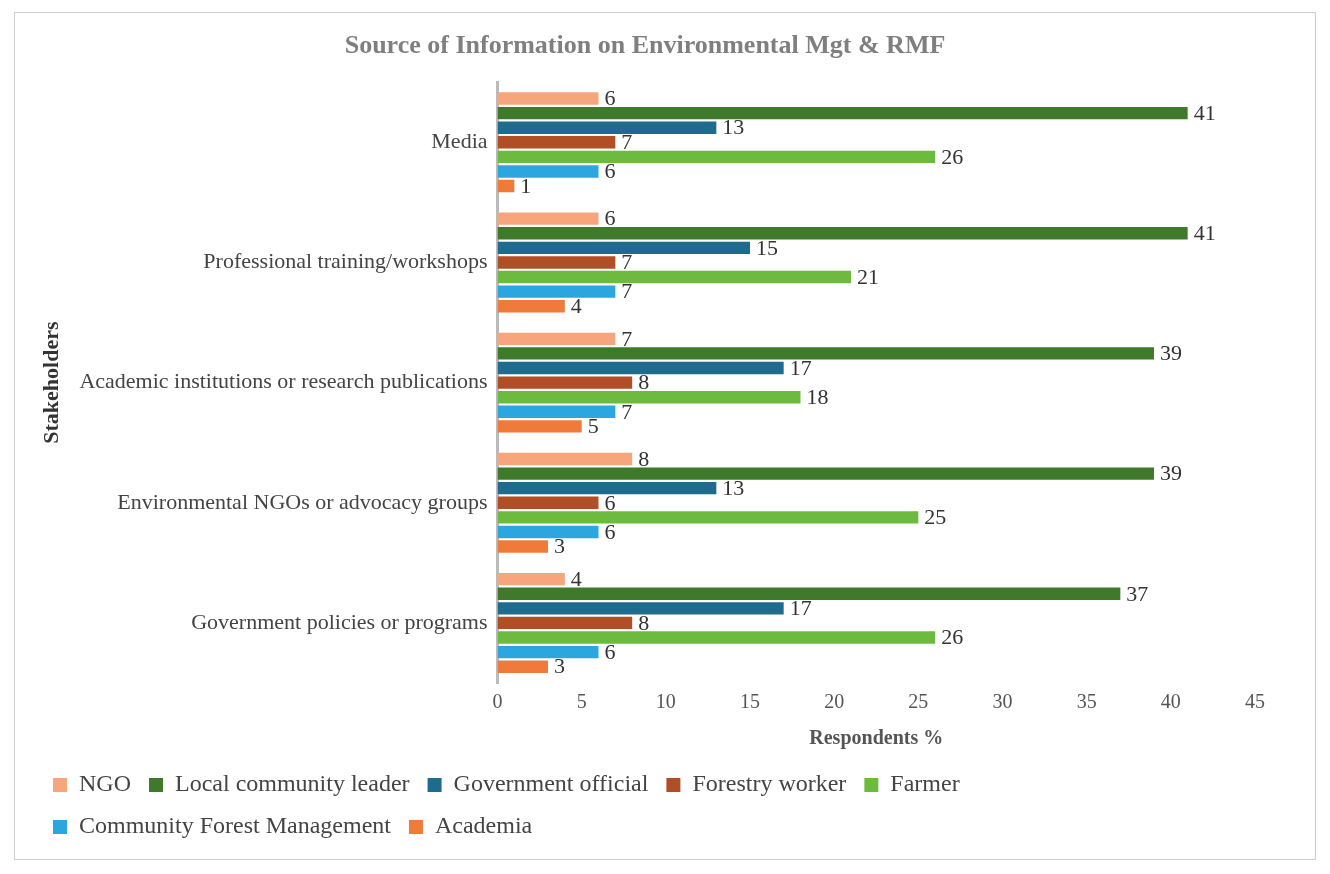 This screenshot has width=1330, height=874. What do you see at coordinates (876, 738) in the screenshot?
I see `x-axis-title: Respondents %` at bounding box center [876, 738].